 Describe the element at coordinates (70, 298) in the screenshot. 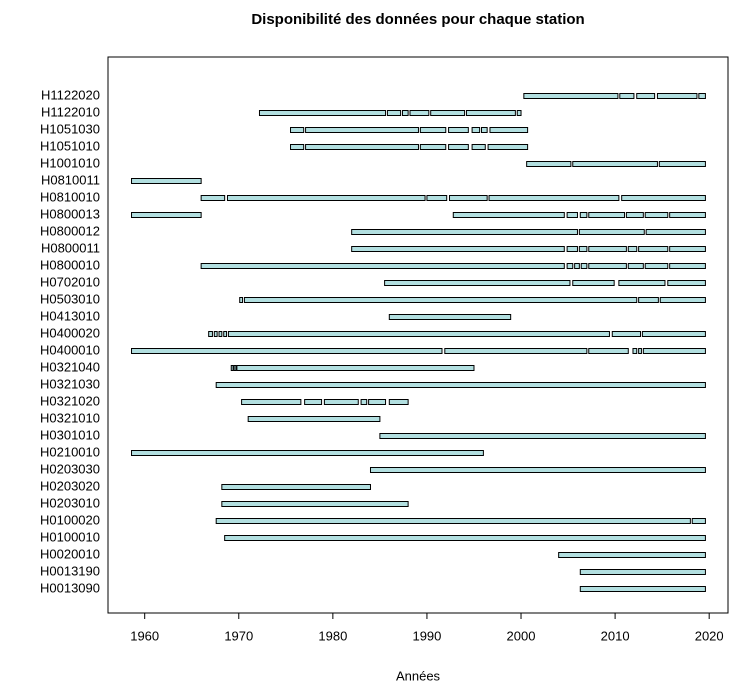

I see `y-tick-label: H0503010` at that location.